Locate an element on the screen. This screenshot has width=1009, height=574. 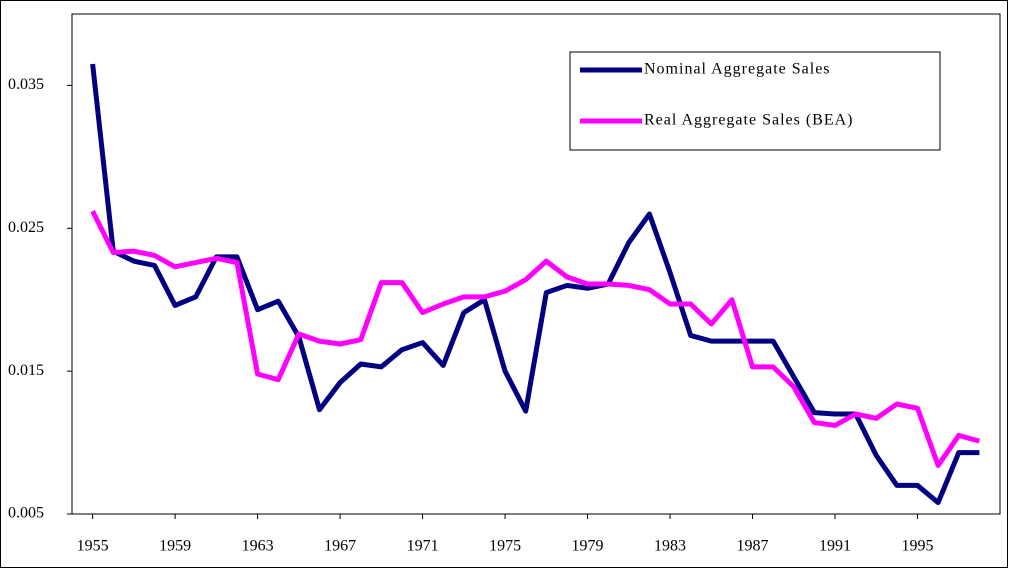
x-tick-label: 1971 is located at coordinates (423, 546).